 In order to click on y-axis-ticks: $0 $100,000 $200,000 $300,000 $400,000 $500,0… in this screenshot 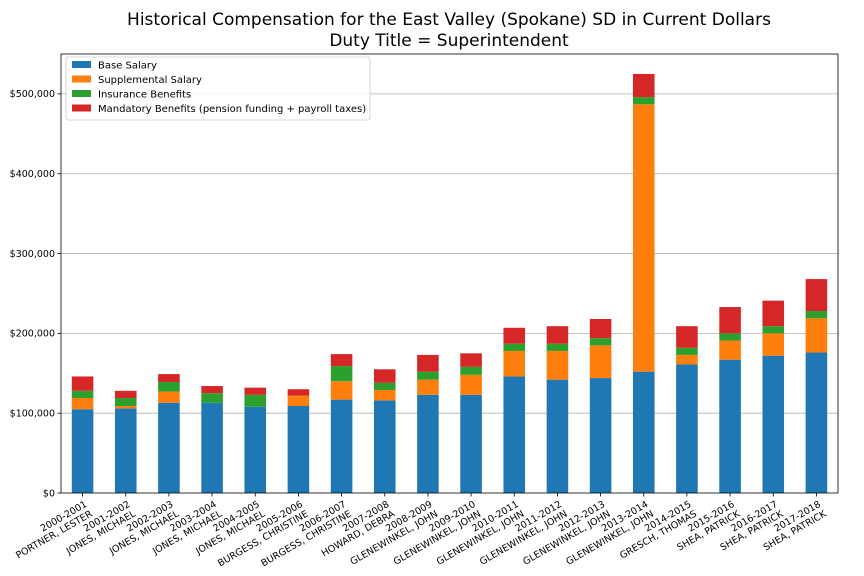, I will do `click(35, 294)`.